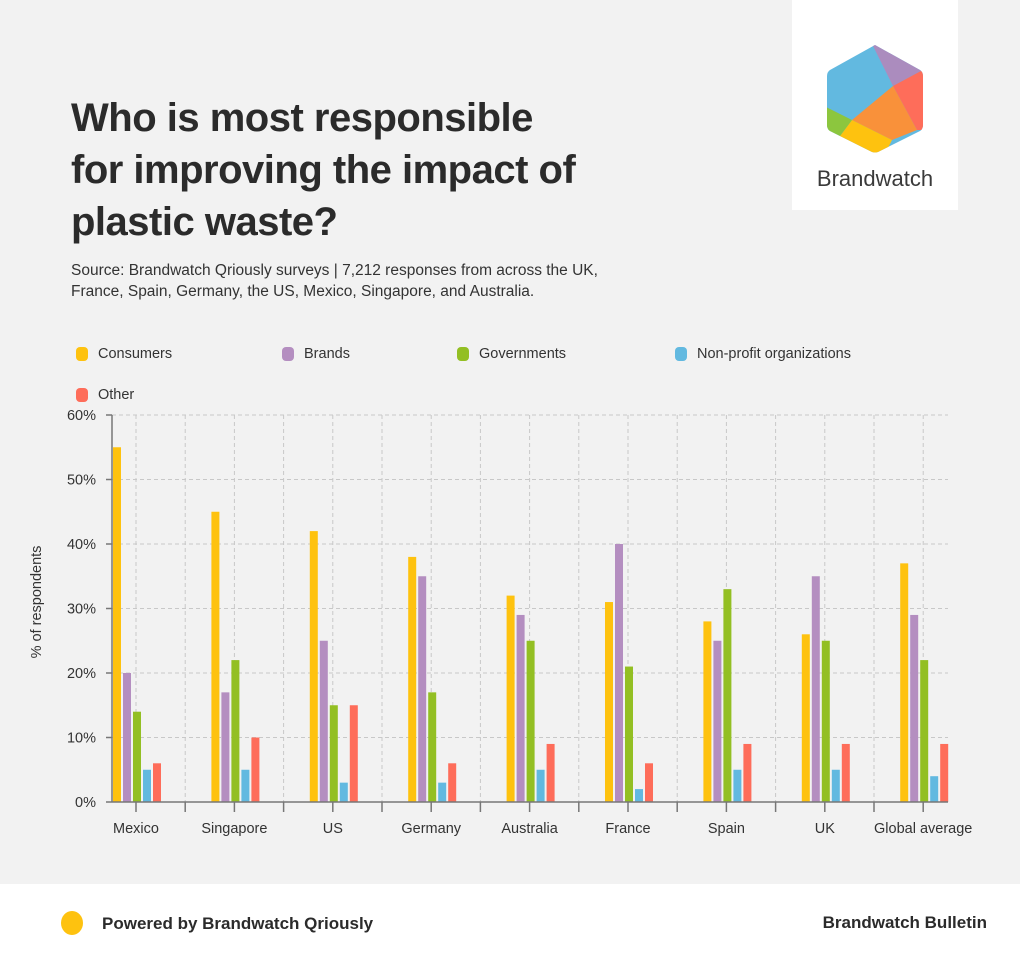  Describe the element at coordinates (619, 673) in the screenshot. I see `bar-brands-france` at that location.